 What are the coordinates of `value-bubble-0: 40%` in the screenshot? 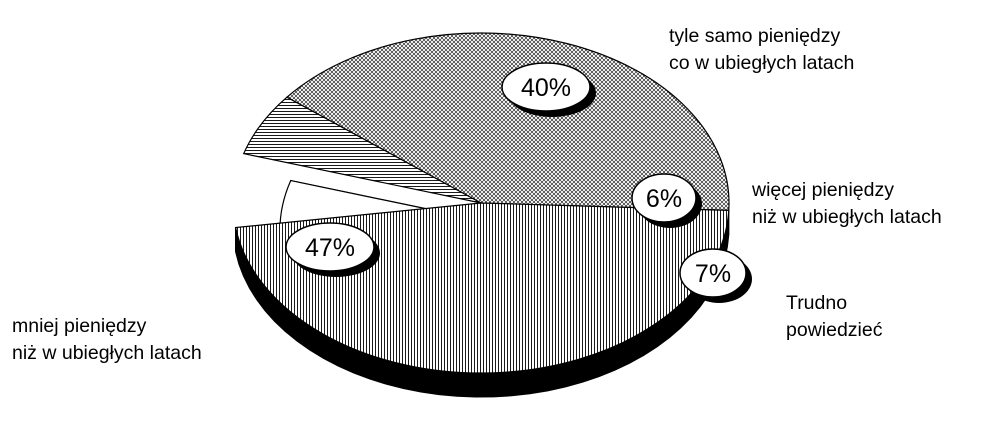 It's located at (548, 89).